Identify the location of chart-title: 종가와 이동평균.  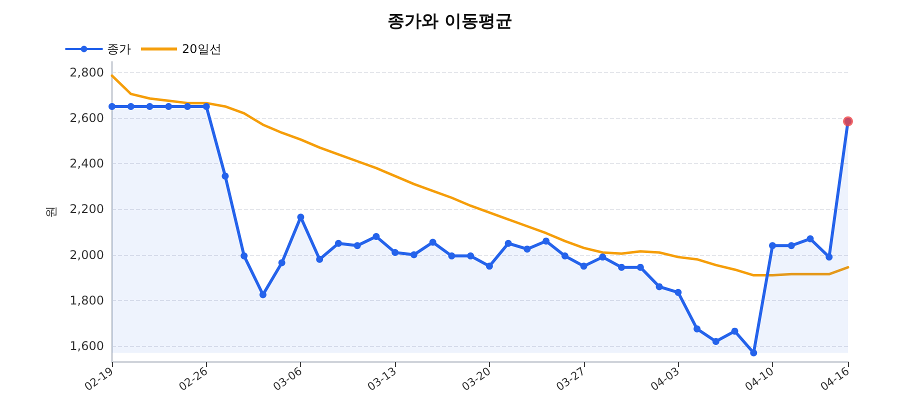
(450, 22).